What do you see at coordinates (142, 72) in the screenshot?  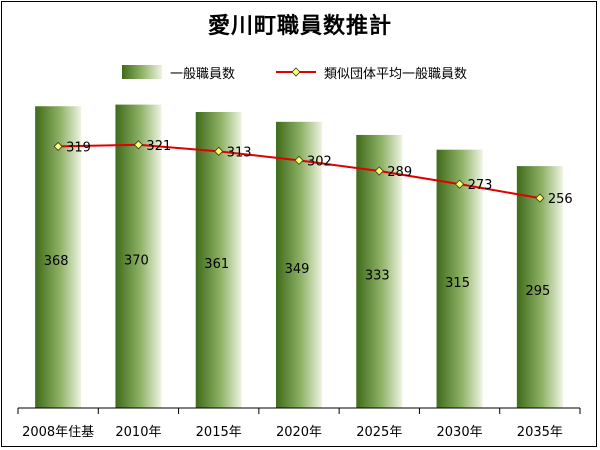 I see `legend-bar-swatch` at bounding box center [142, 72].